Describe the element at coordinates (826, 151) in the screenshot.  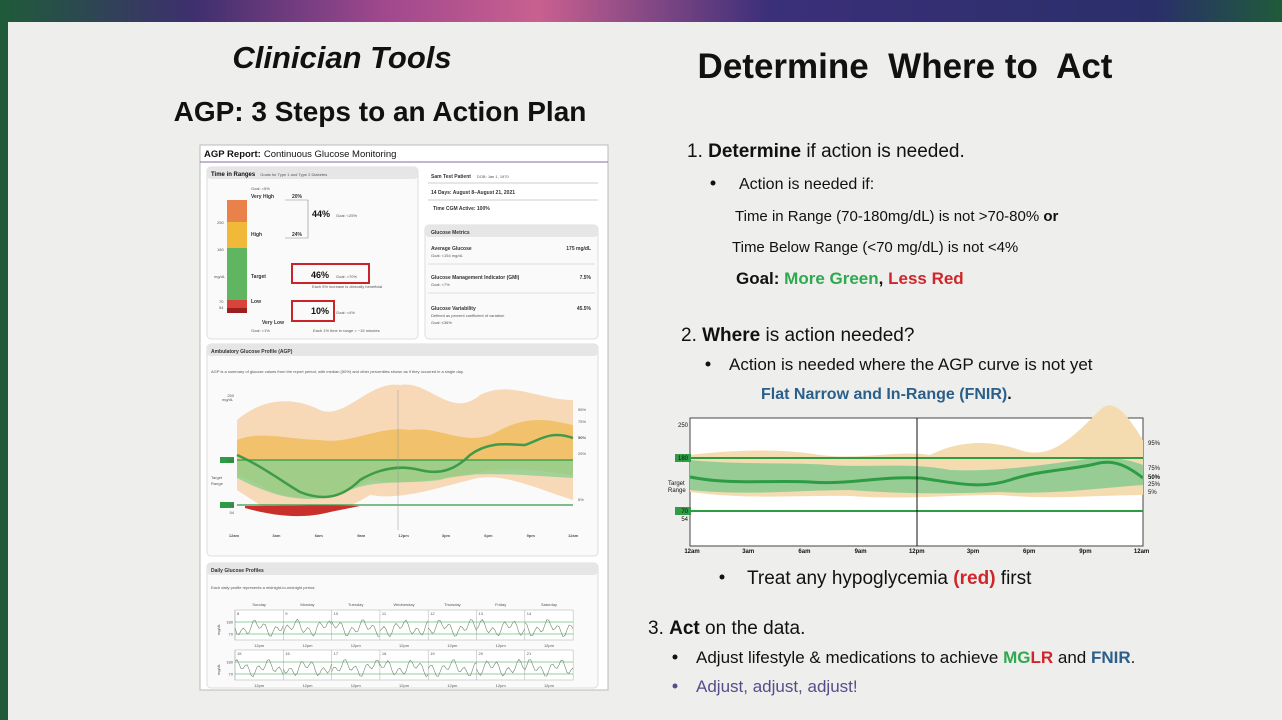
I see `step-1: 1. Determine if action is needed.` at that location.